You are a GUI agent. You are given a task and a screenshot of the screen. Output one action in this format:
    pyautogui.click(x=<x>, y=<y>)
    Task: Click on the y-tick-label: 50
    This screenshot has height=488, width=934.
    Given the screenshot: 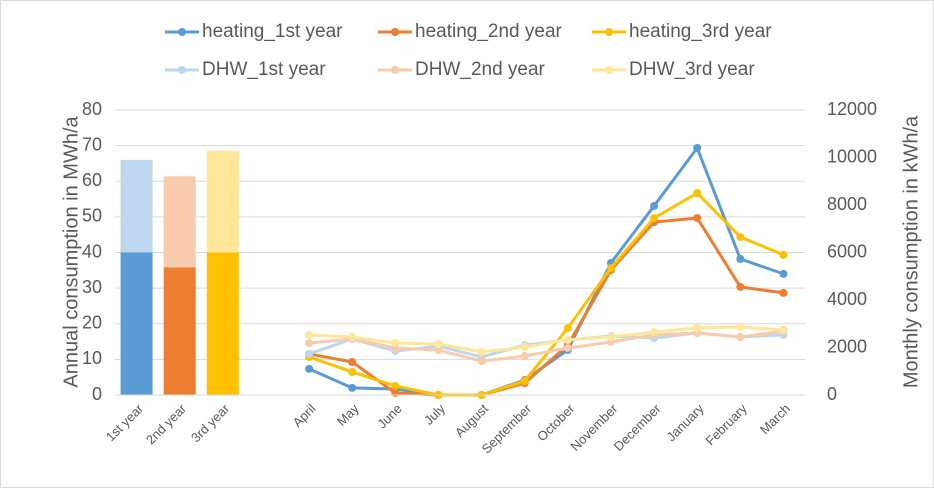 What is the action you would take?
    pyautogui.click(x=92, y=216)
    